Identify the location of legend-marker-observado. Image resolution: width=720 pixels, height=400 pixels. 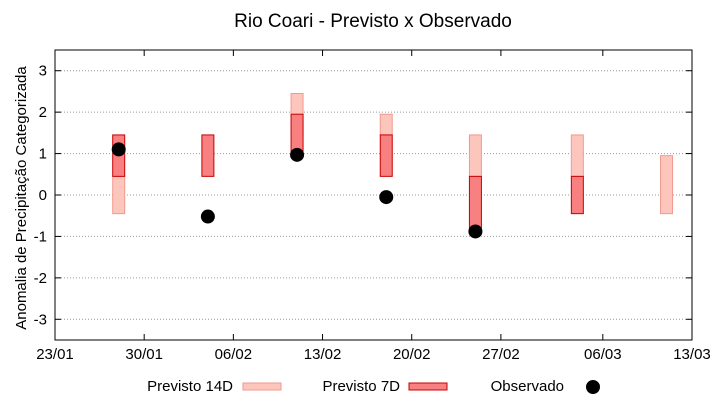
(593, 387).